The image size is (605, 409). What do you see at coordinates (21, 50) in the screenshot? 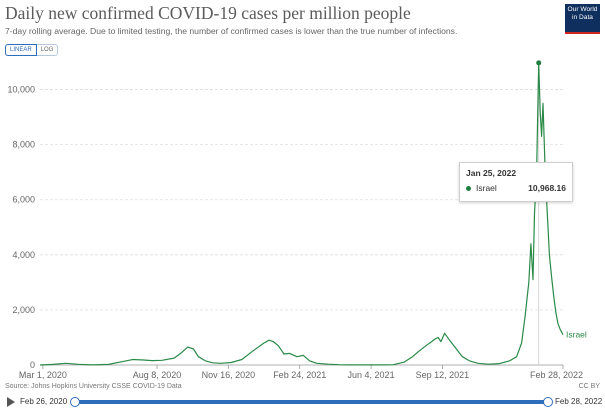
I see `linear-scale-button: LINEAR` at bounding box center [21, 50].